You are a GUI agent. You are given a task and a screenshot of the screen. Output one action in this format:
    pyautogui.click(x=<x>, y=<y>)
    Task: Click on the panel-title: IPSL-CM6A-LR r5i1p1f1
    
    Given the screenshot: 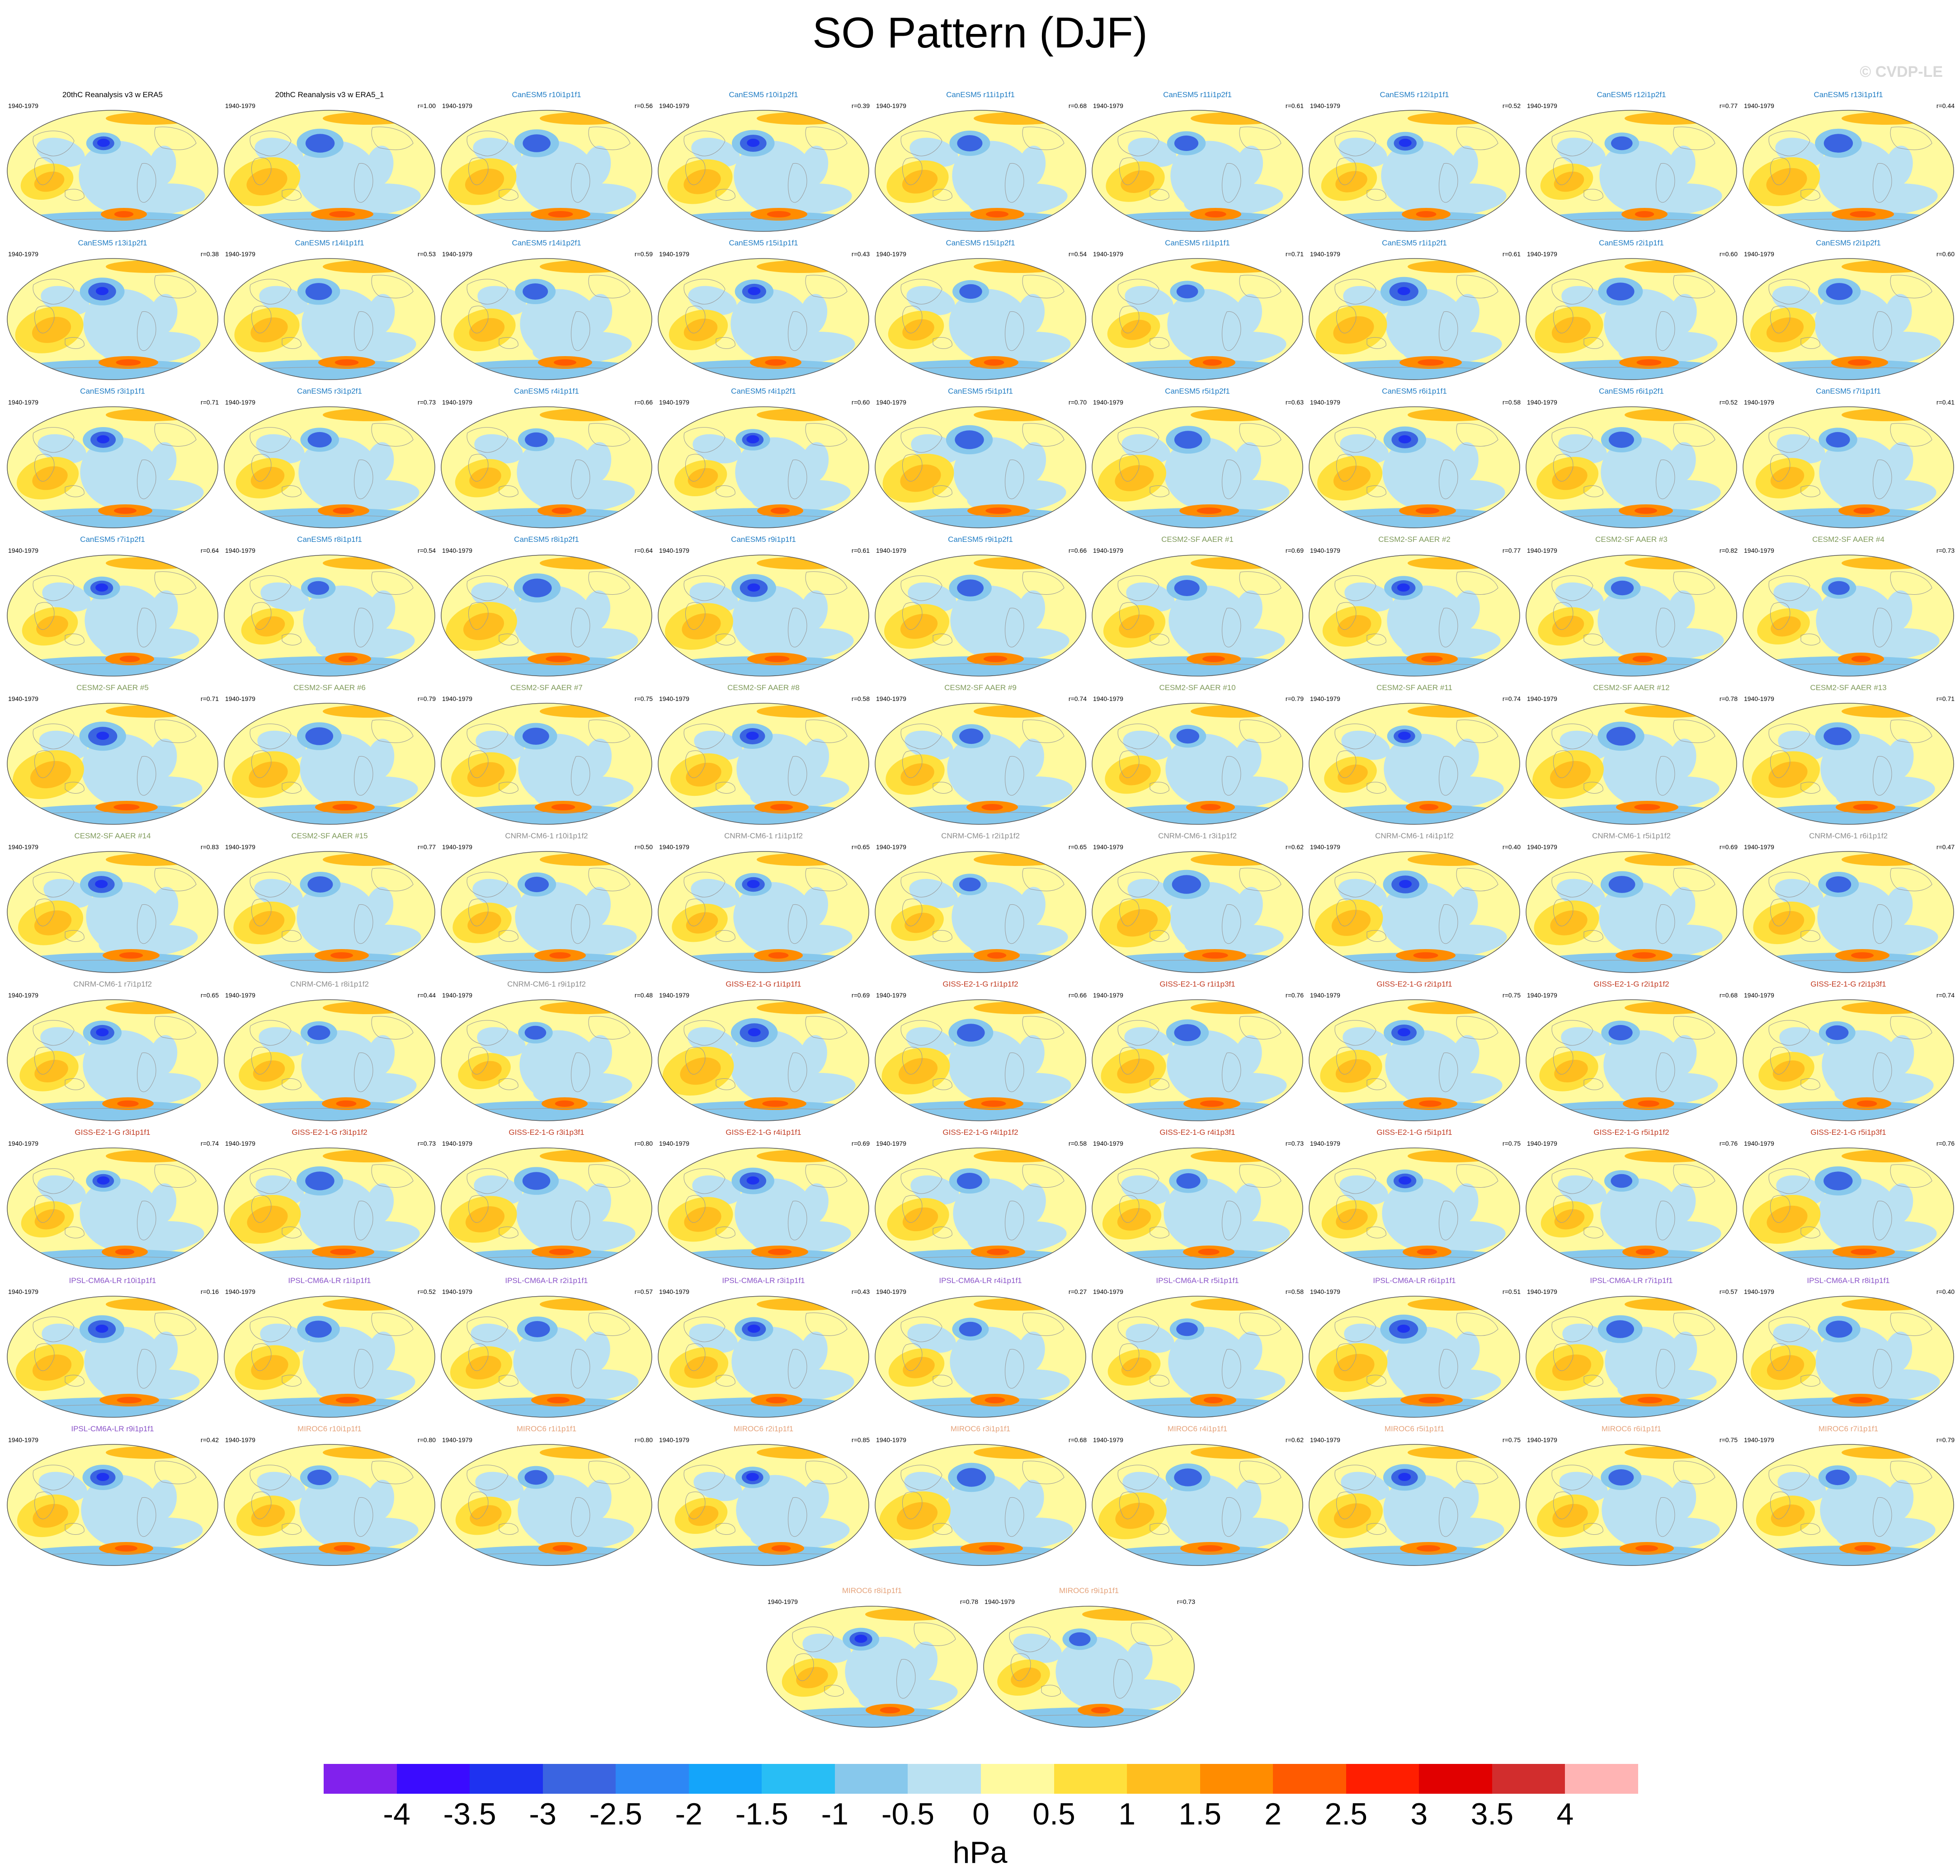 What is the action you would take?
    pyautogui.click(x=1197, y=1280)
    